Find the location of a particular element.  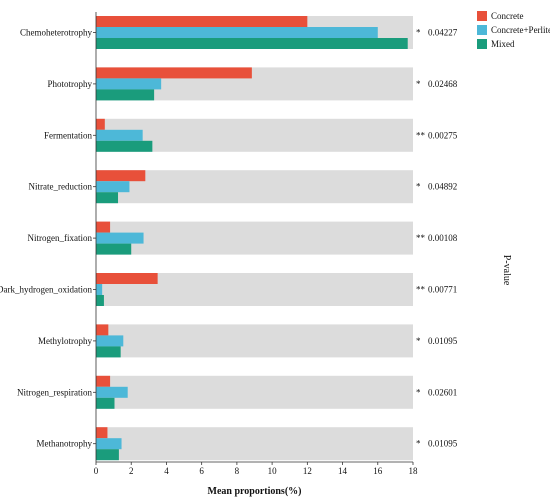

x-tick-label: 14 is located at coordinates (343, 471).